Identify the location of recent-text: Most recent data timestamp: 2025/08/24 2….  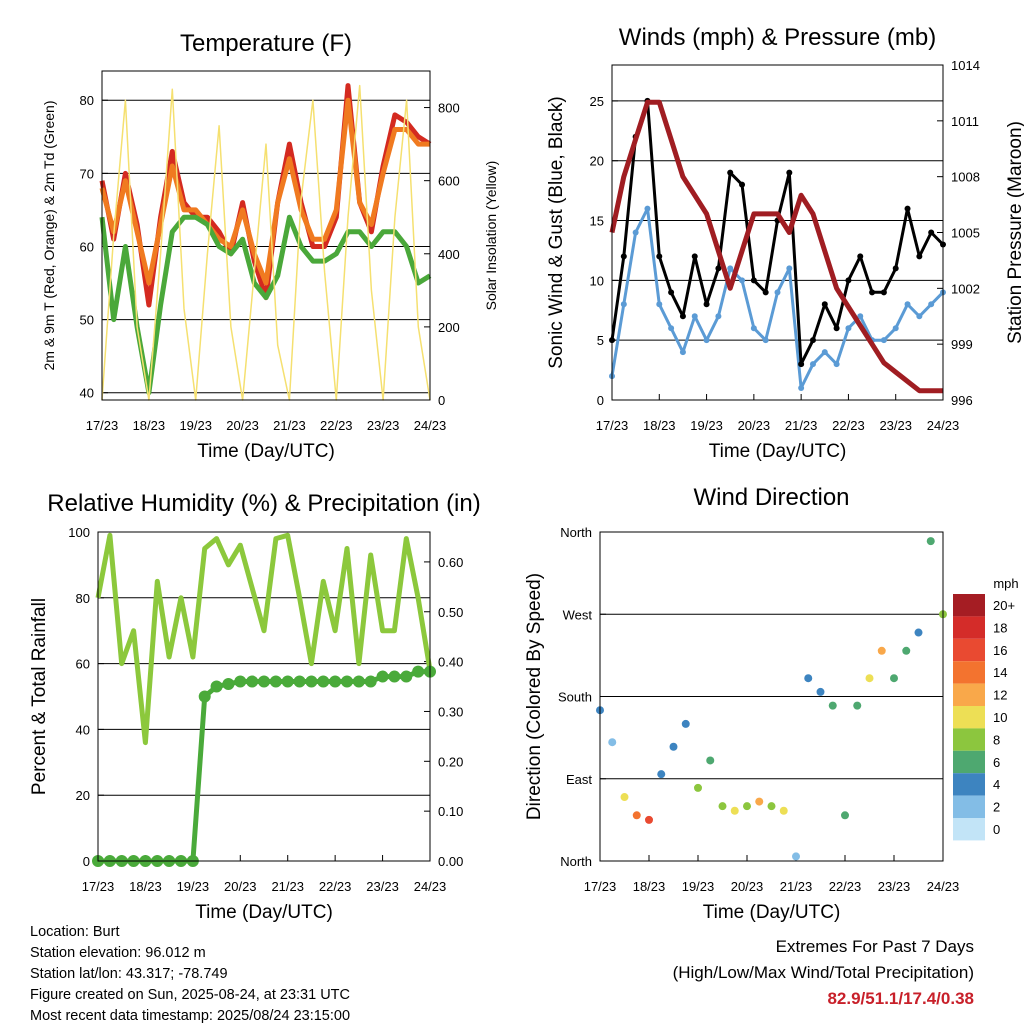
(190, 1016).